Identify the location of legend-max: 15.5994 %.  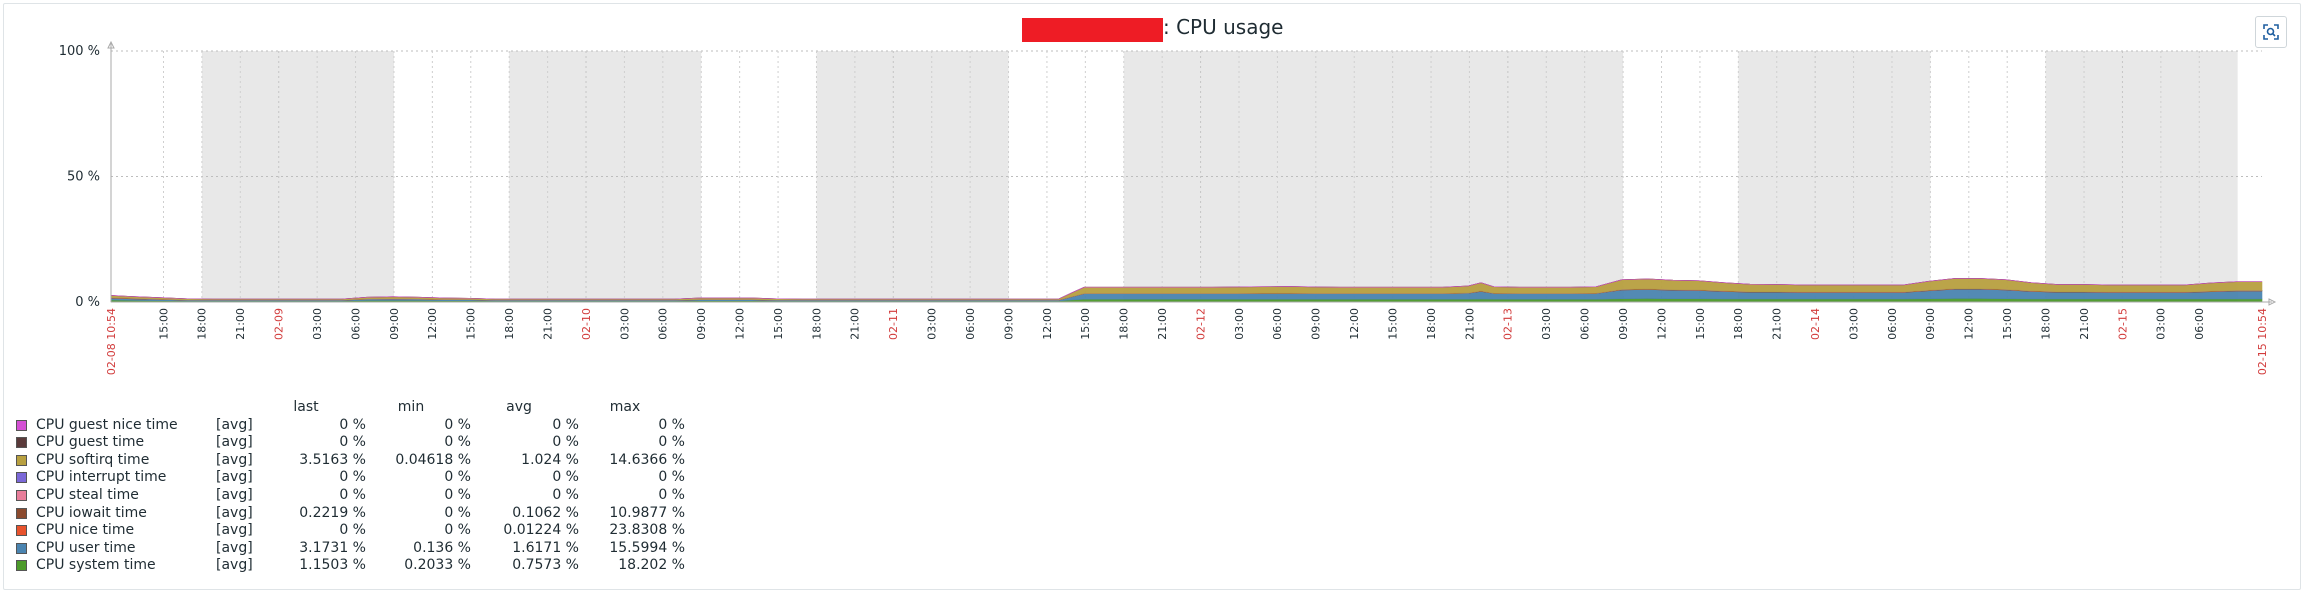
(647, 547).